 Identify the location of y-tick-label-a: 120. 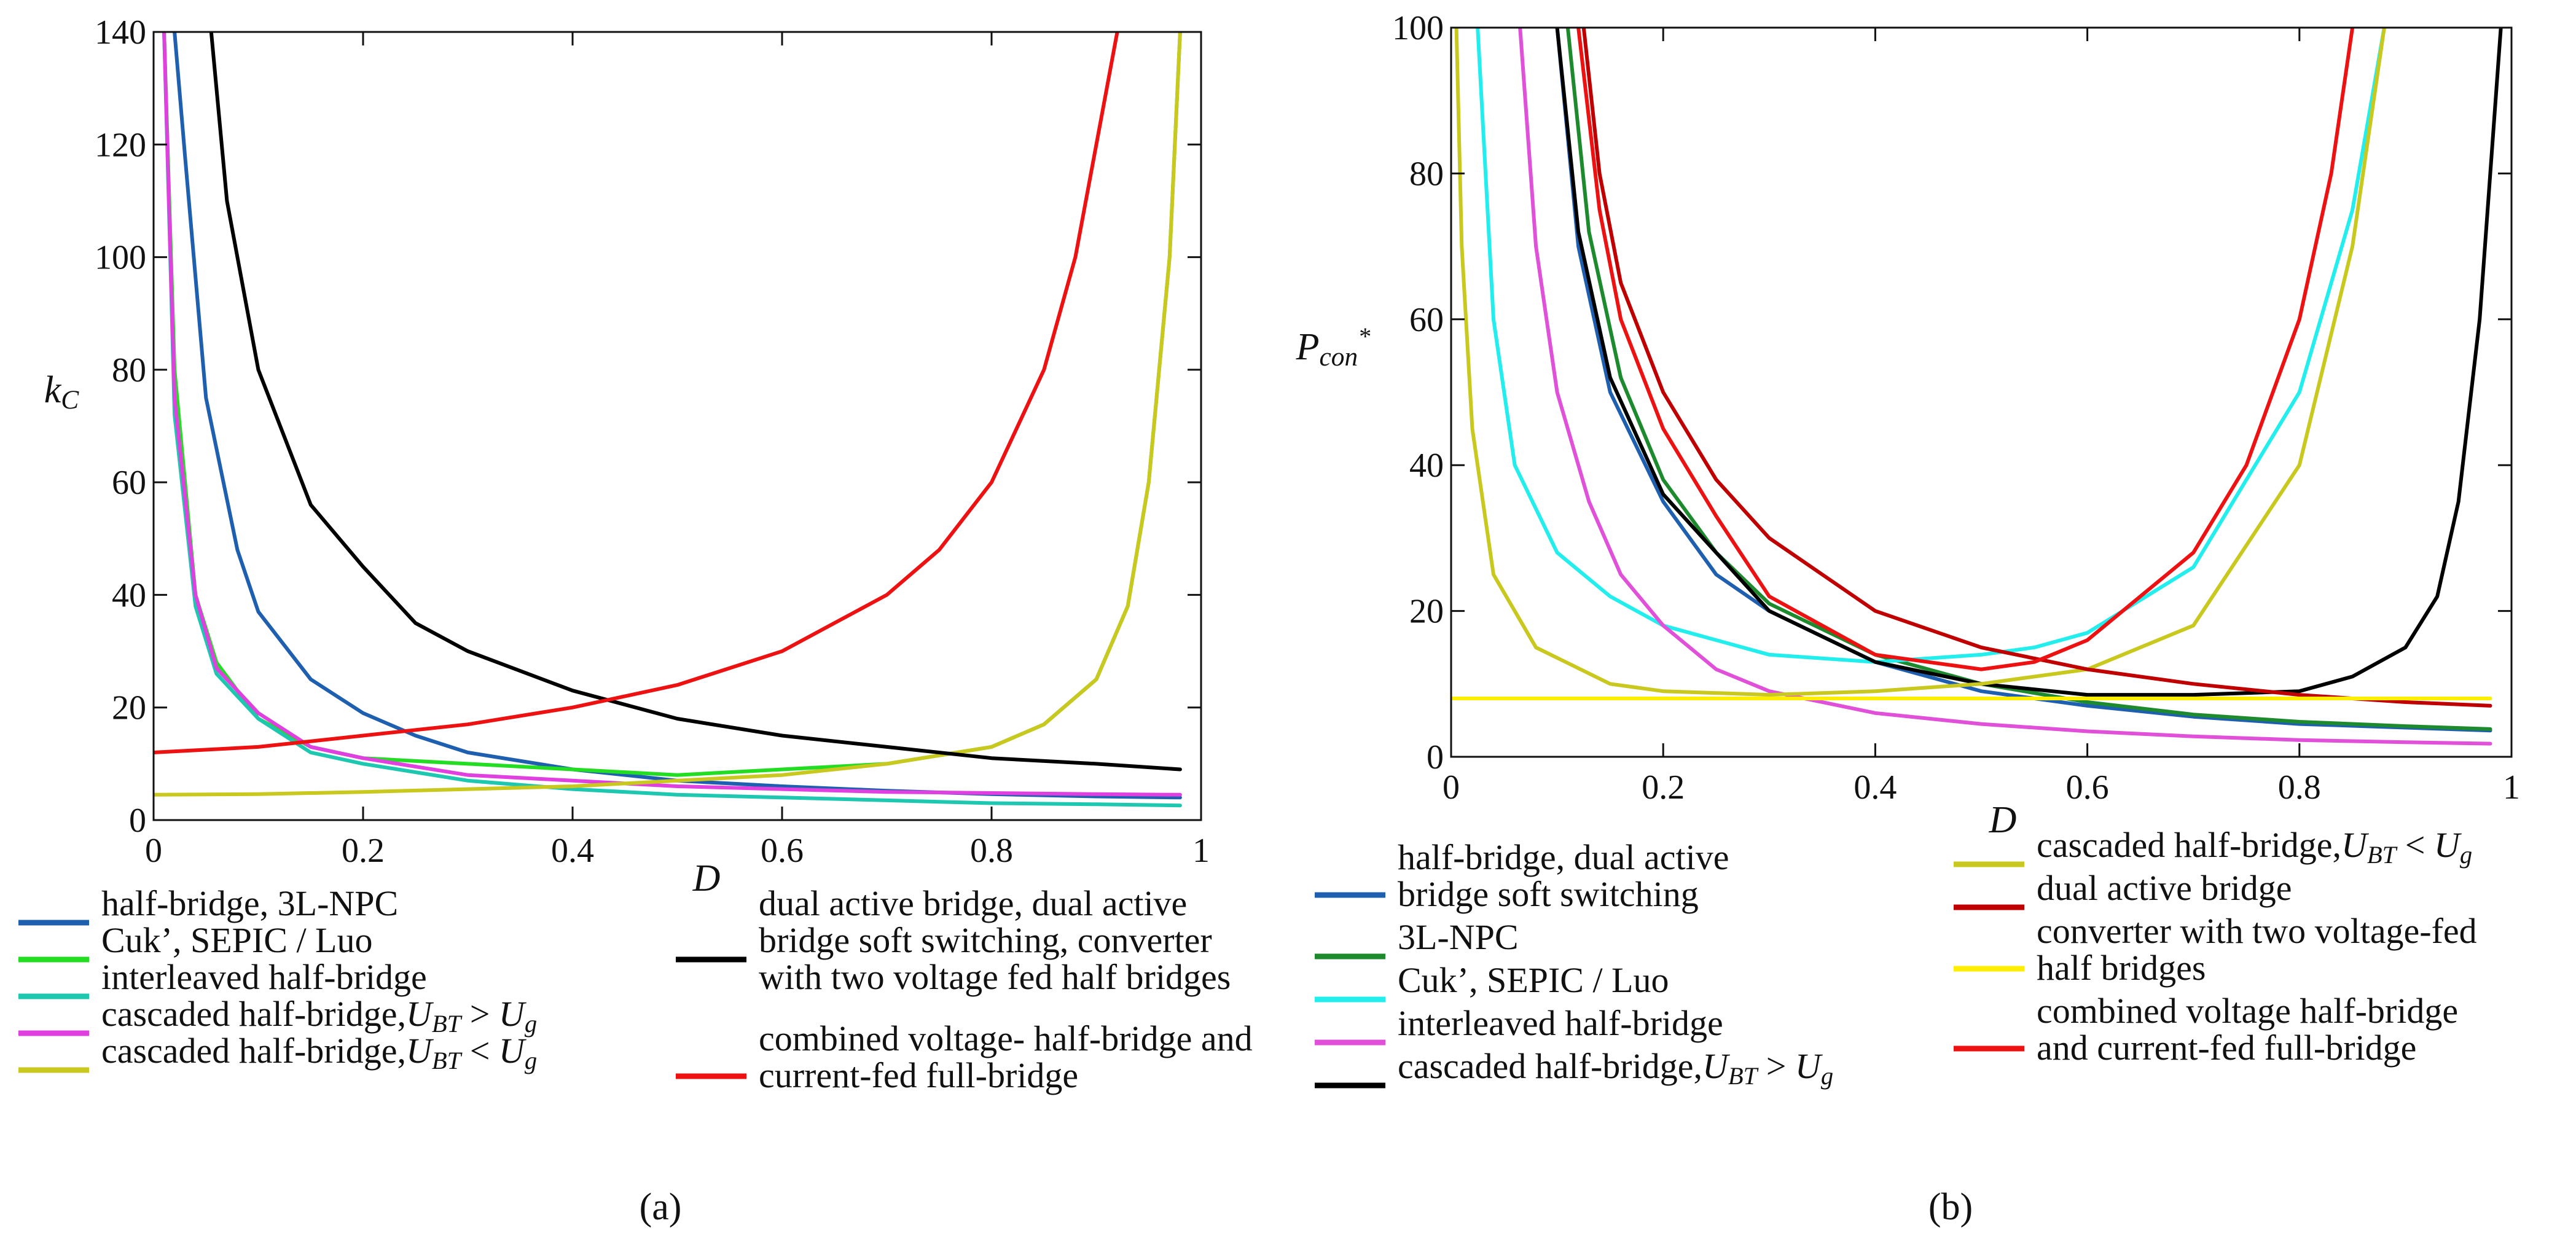
(121, 145).